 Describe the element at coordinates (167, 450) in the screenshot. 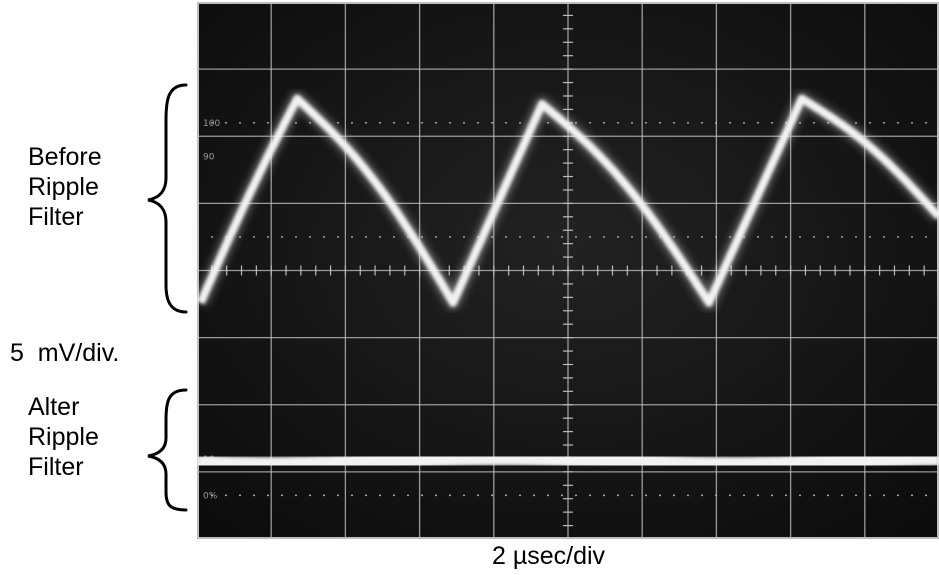

I see `after-brace-icon` at that location.